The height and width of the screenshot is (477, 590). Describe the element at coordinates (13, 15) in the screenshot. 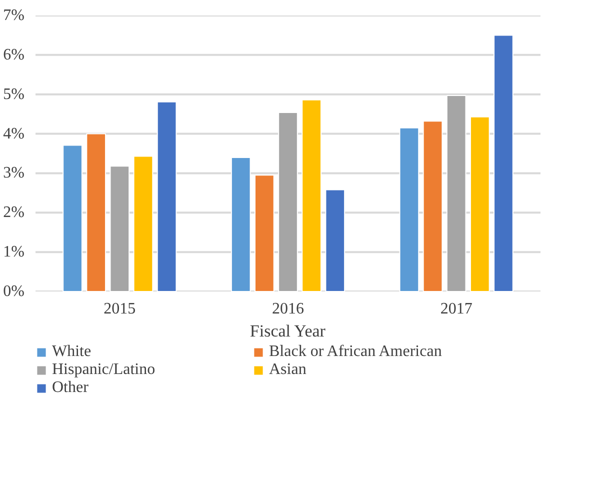

I see `y-tick-label: 7%` at that location.